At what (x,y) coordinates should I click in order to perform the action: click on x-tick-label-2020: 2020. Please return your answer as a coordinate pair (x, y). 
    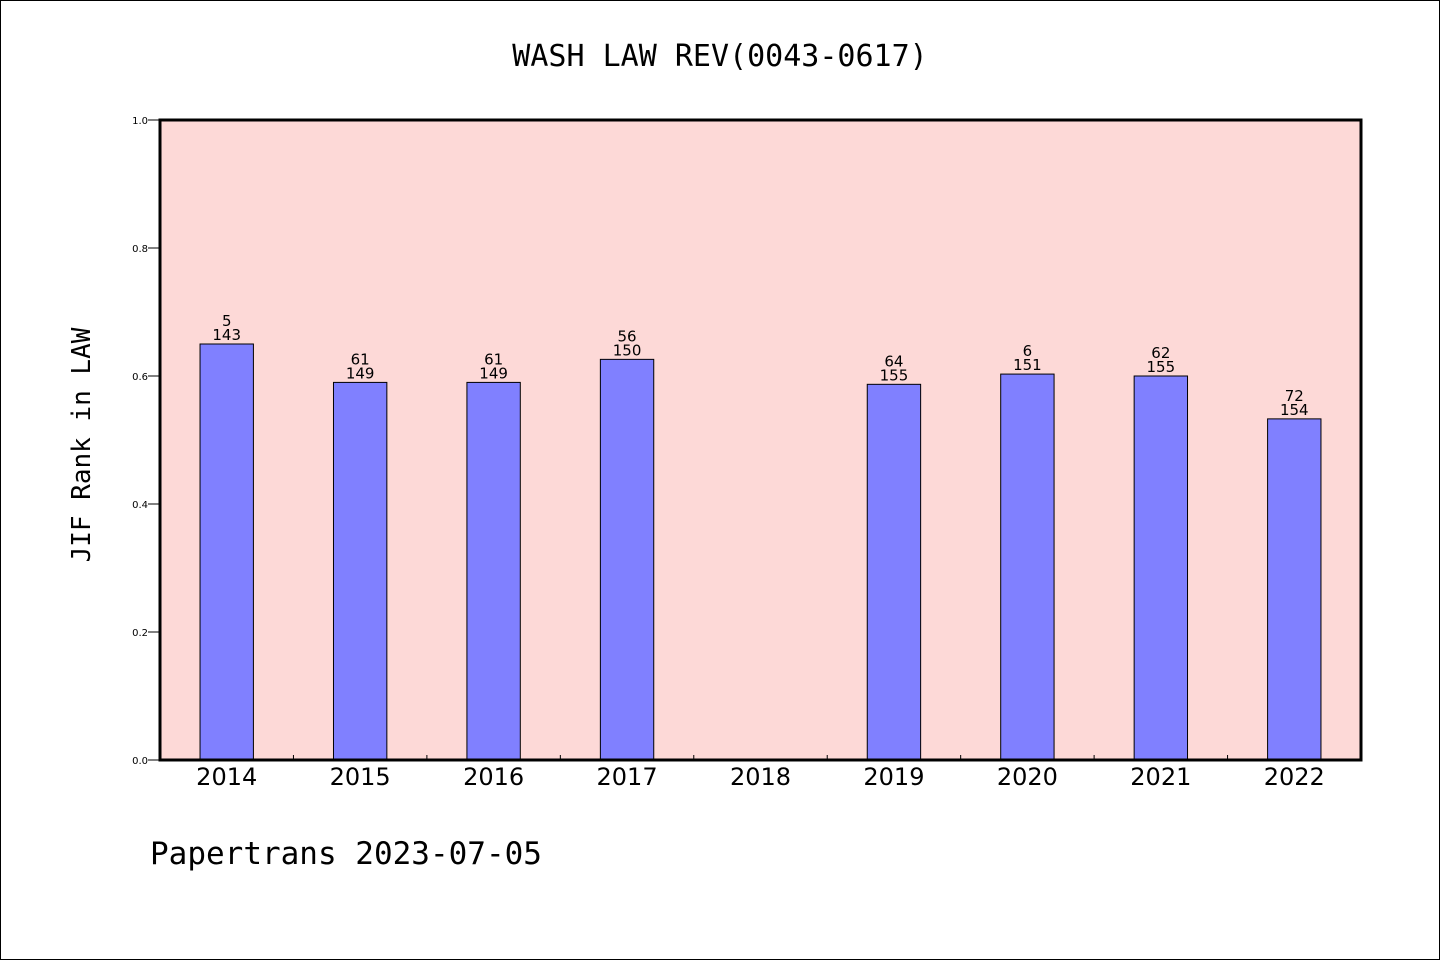
    Looking at the image, I should click on (1027, 777).